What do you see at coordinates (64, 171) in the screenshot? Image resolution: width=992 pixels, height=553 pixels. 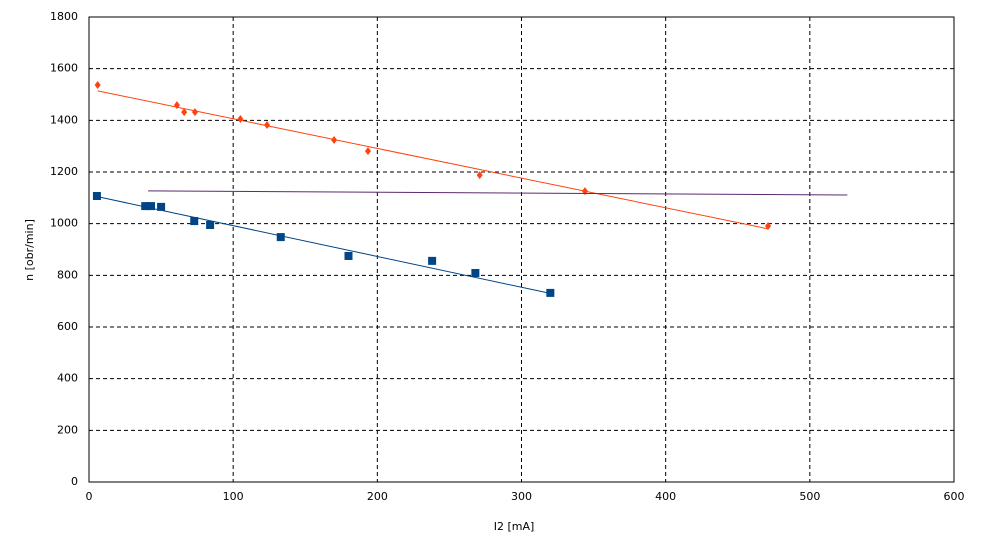 I see `y-tick-label: 1200` at bounding box center [64, 171].